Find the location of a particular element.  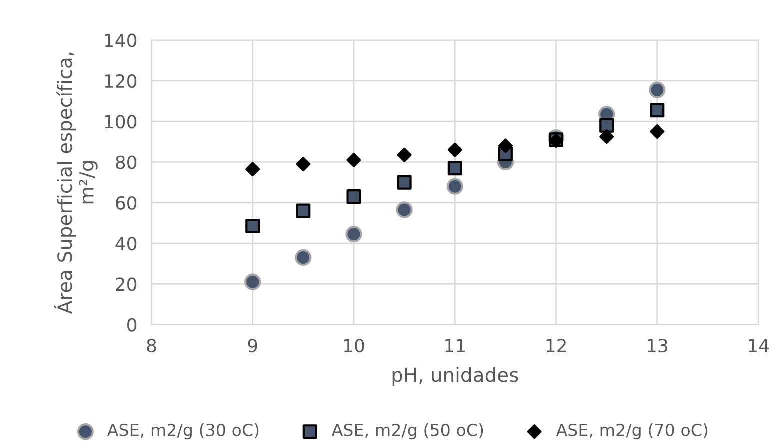

y-tick-label: 100 is located at coordinates (121, 122).